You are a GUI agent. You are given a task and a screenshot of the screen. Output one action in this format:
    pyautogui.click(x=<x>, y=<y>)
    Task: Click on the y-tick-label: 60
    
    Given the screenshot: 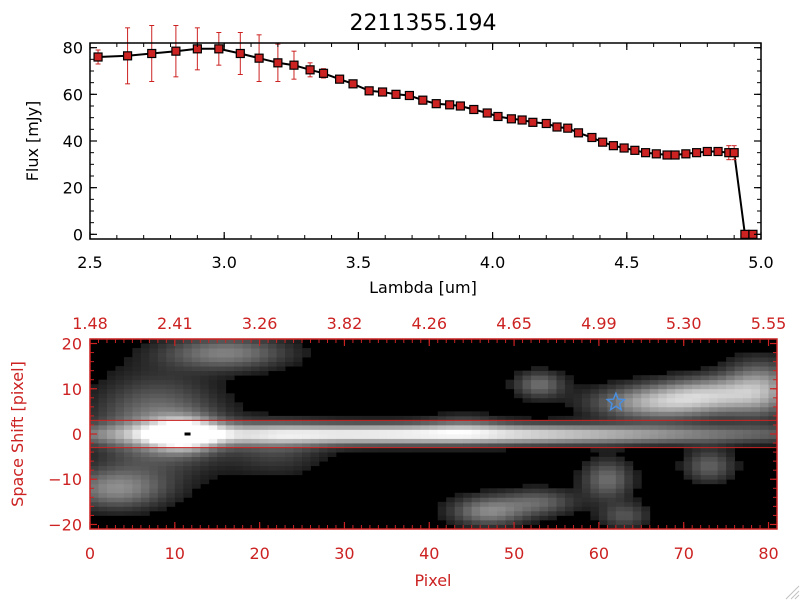 What is the action you would take?
    pyautogui.click(x=73, y=94)
    